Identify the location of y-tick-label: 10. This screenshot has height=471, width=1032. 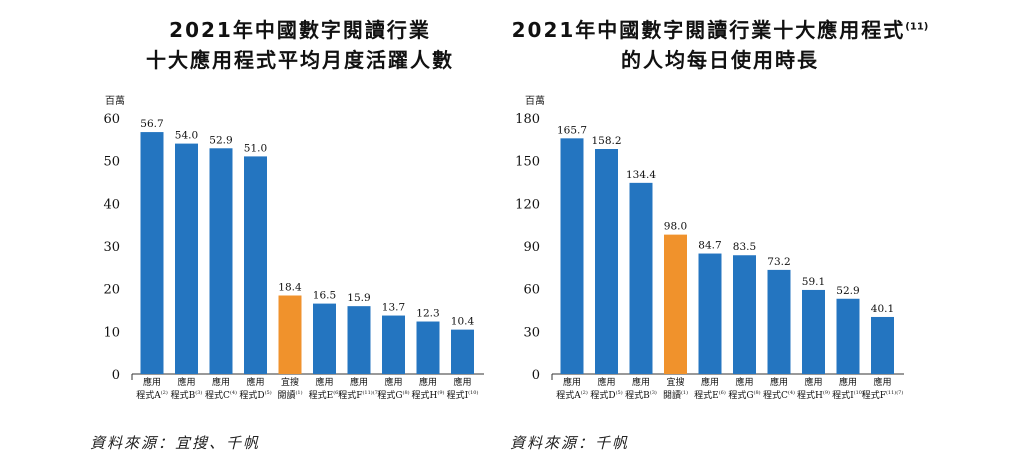
(111, 332).